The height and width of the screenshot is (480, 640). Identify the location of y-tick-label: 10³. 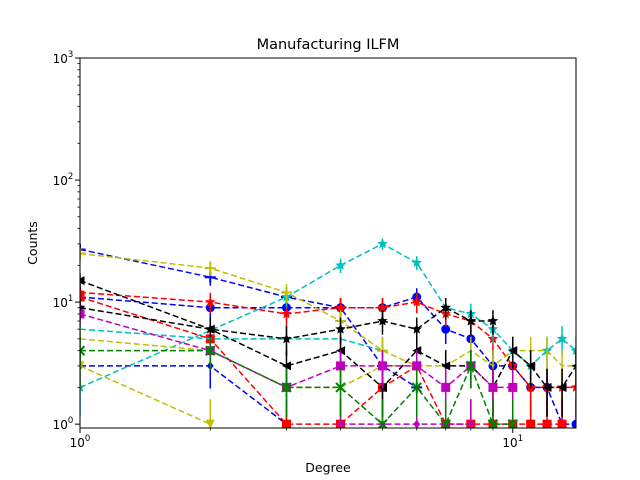
(63, 58).